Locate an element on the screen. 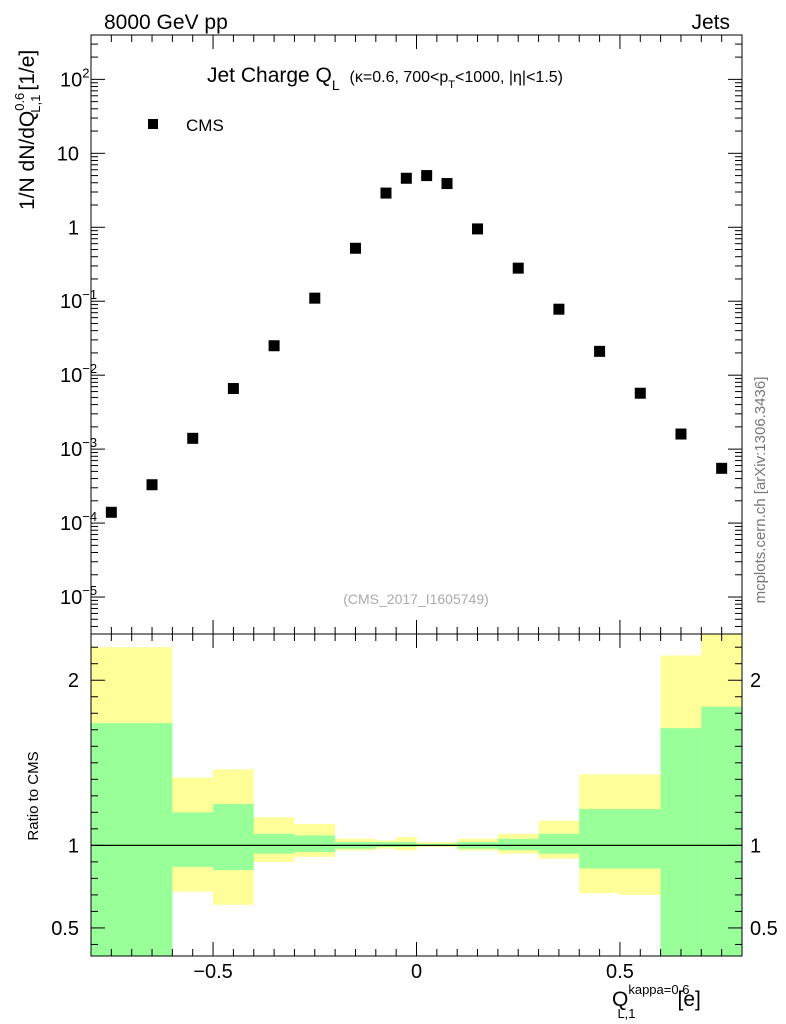  y-tick-label: 10 is located at coordinates (68, 154).